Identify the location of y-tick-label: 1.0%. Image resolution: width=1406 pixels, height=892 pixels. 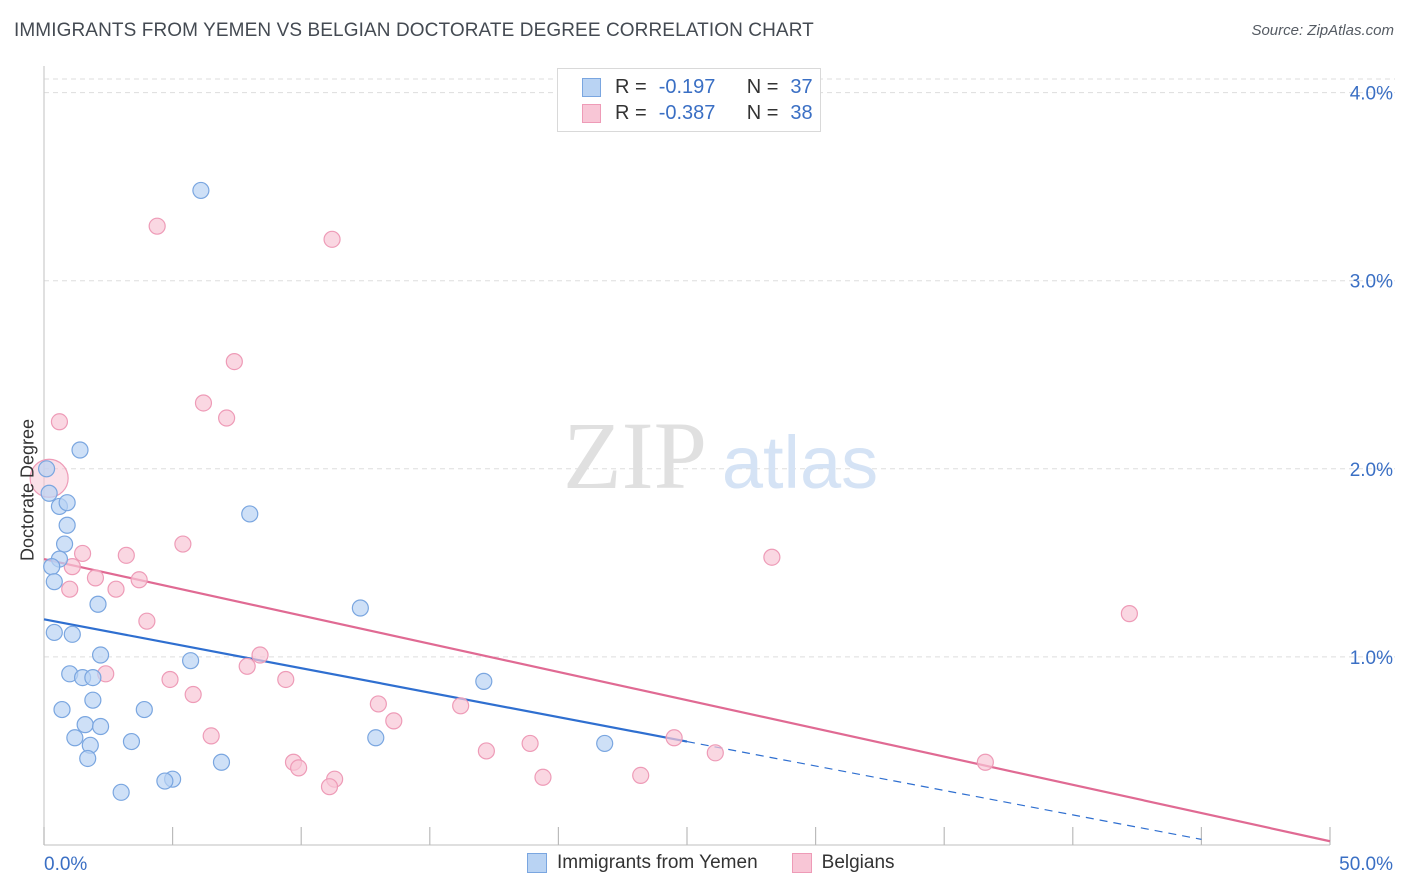
(1371, 658).